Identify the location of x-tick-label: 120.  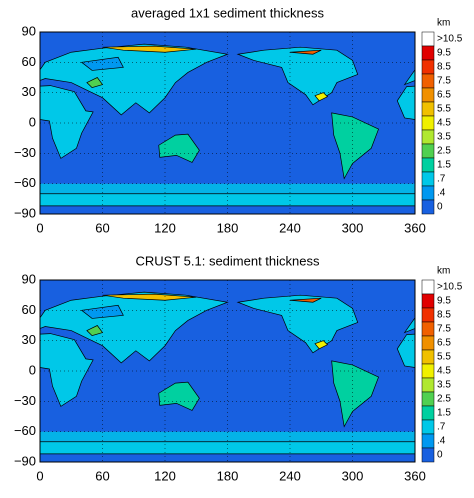
(165, 227).